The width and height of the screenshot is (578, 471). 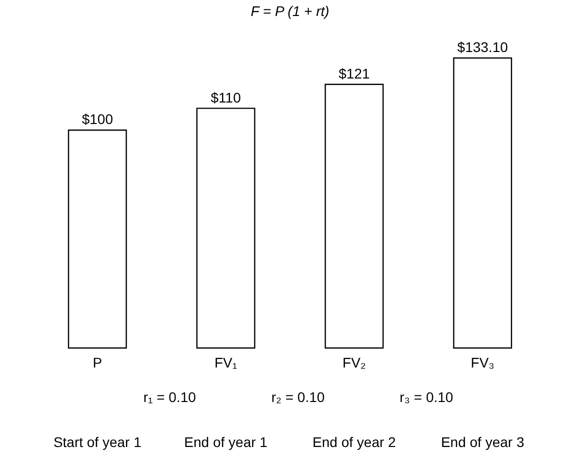 What do you see at coordinates (482, 442) in the screenshot?
I see `text: End of year 3` at bounding box center [482, 442].